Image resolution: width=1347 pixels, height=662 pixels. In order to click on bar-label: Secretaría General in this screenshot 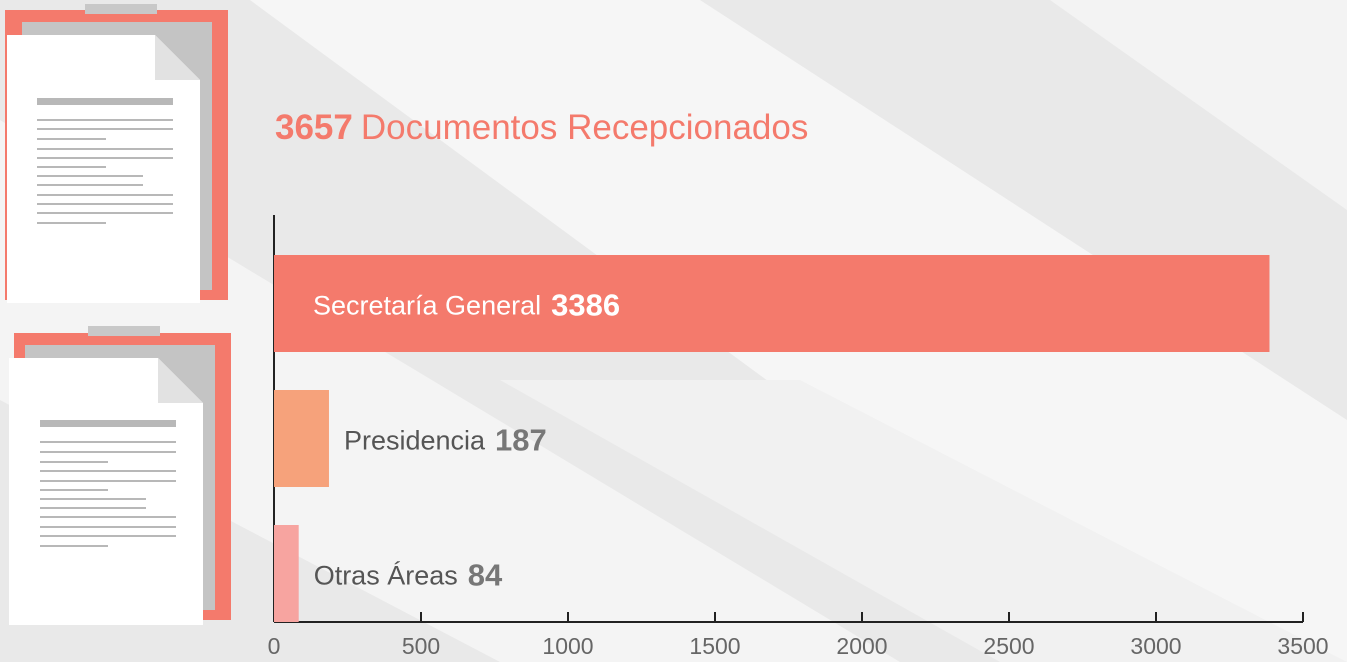, I will do `click(427, 306)`.